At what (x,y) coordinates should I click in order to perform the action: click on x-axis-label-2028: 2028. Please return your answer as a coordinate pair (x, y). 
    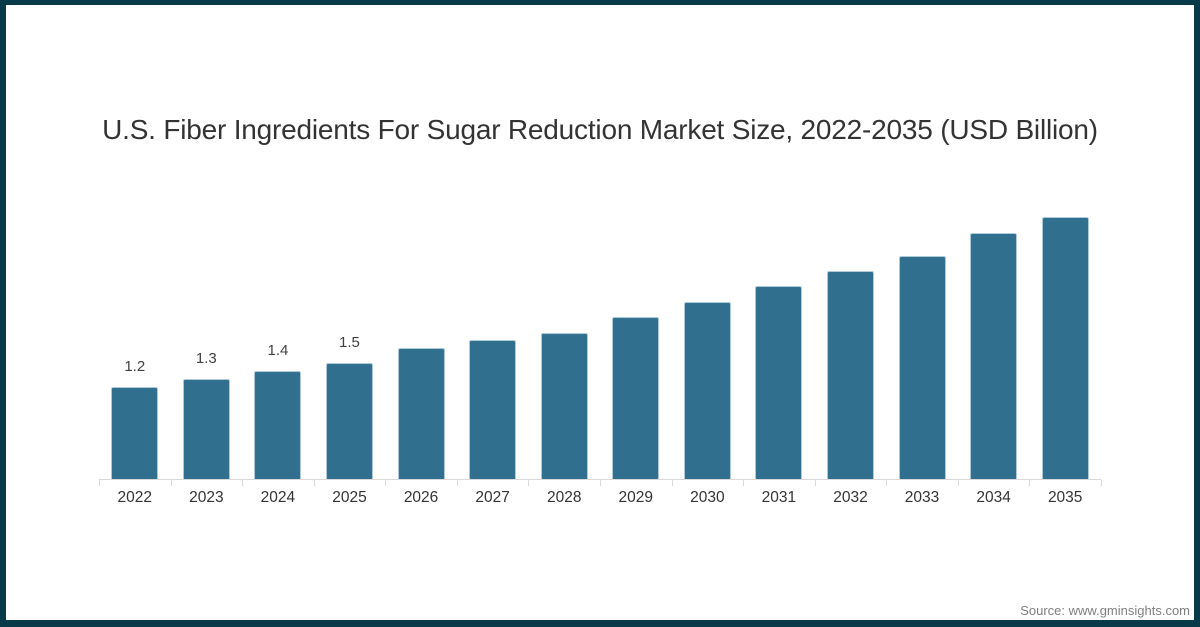
    Looking at the image, I should click on (564, 497).